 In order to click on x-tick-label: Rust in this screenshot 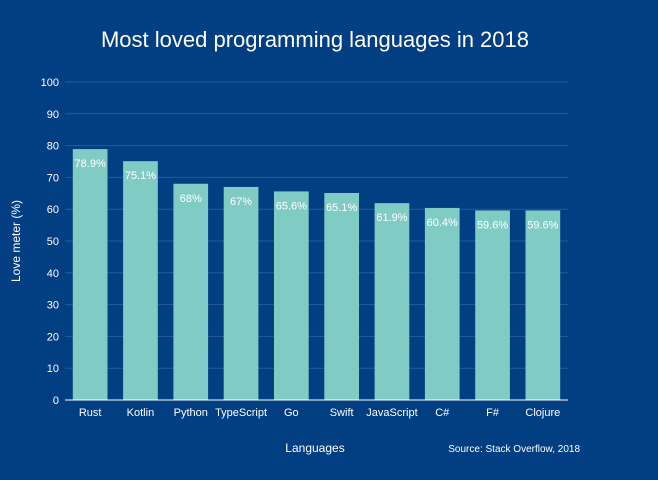, I will do `click(90, 413)`.